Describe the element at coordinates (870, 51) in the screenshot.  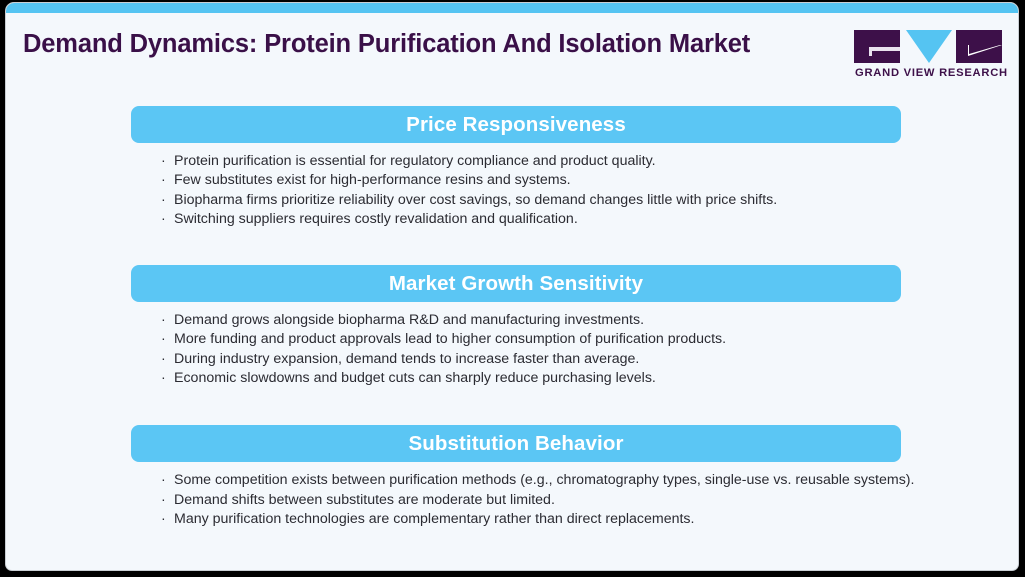
I see `logo-g-stem-shape` at that location.